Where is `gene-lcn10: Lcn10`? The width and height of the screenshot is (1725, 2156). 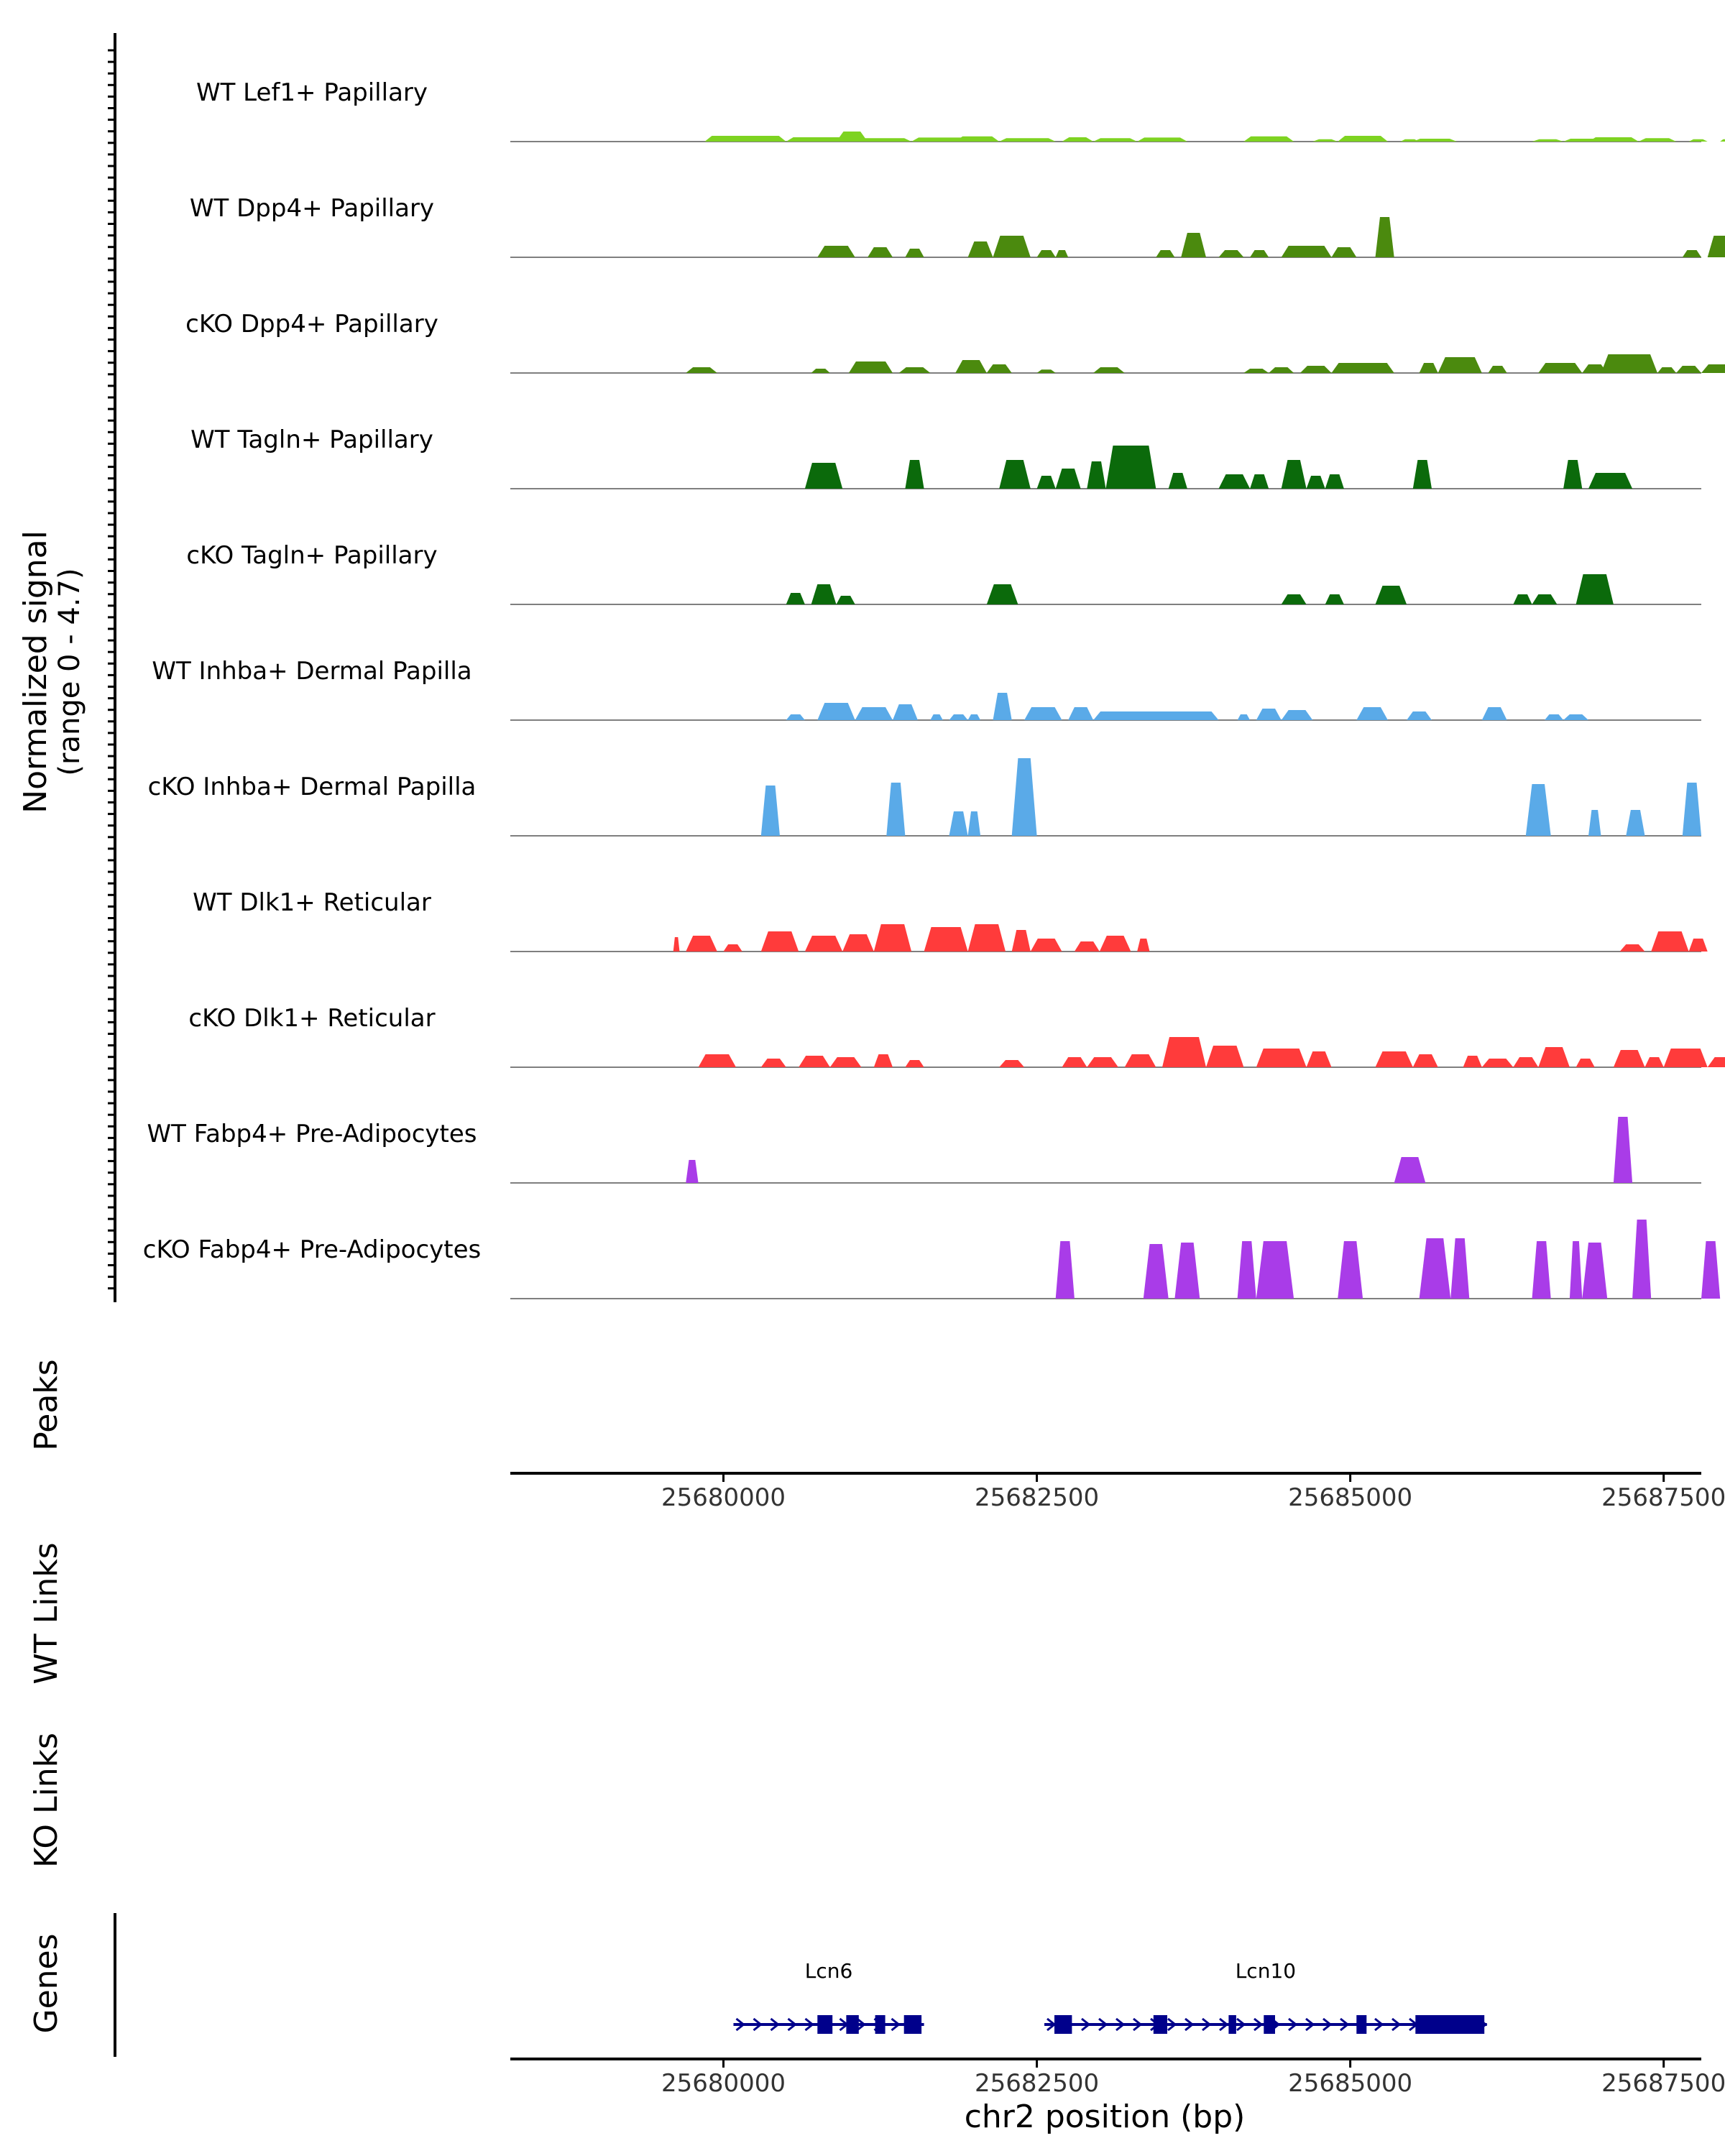
gene-lcn10: Lcn10 is located at coordinates (1266, 1997).